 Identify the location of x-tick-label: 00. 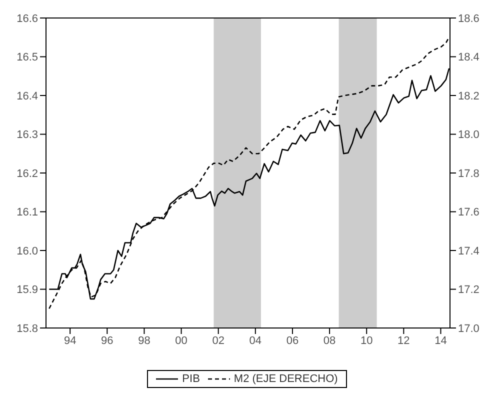
(181, 340).